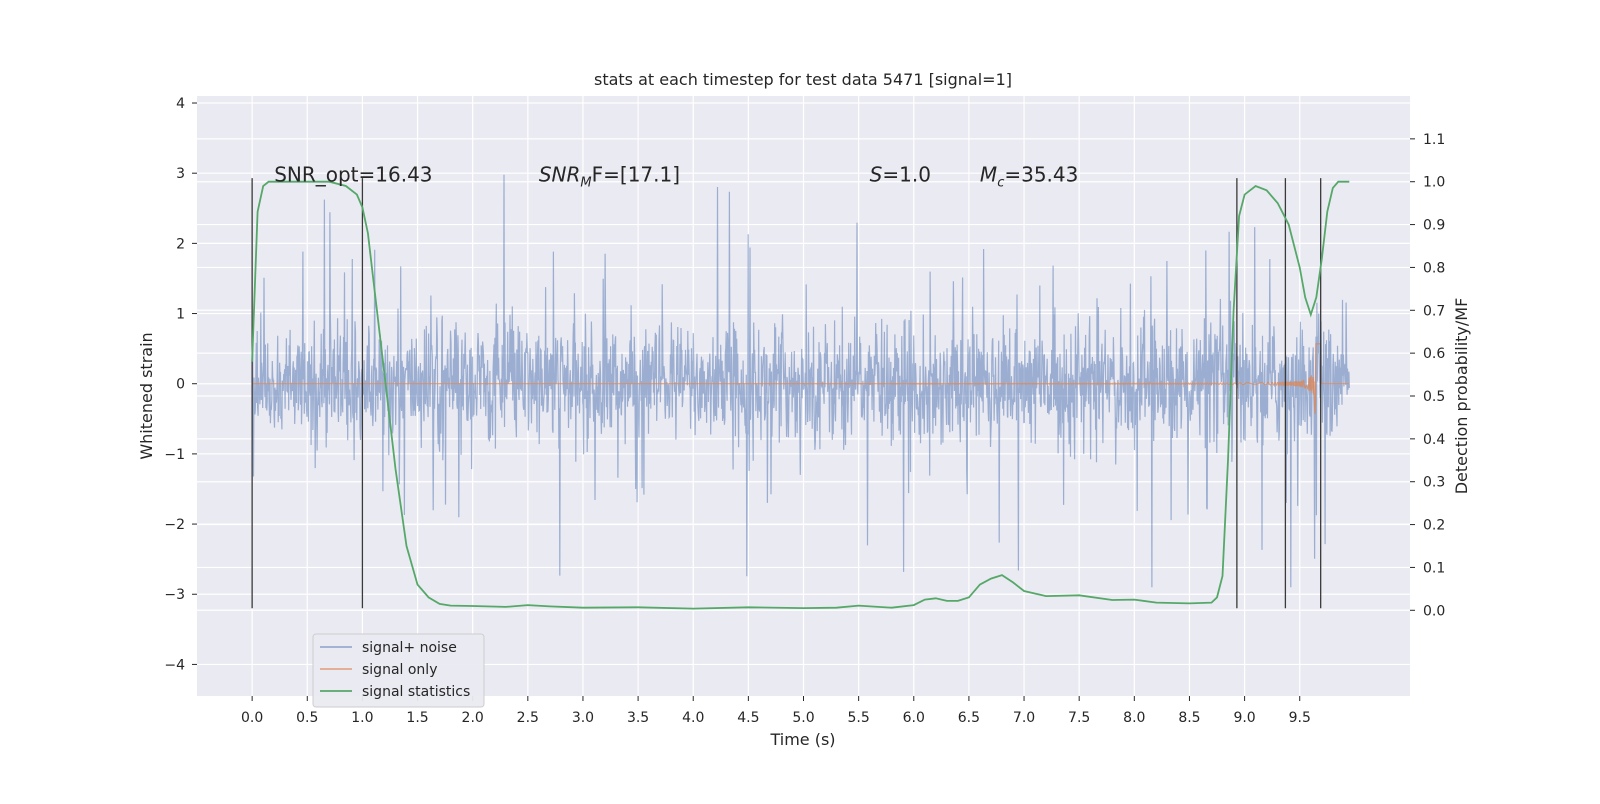 This screenshot has width=1600, height=804. Describe the element at coordinates (174, 665) in the screenshot. I see `y-left-tick-label: −4` at that location.